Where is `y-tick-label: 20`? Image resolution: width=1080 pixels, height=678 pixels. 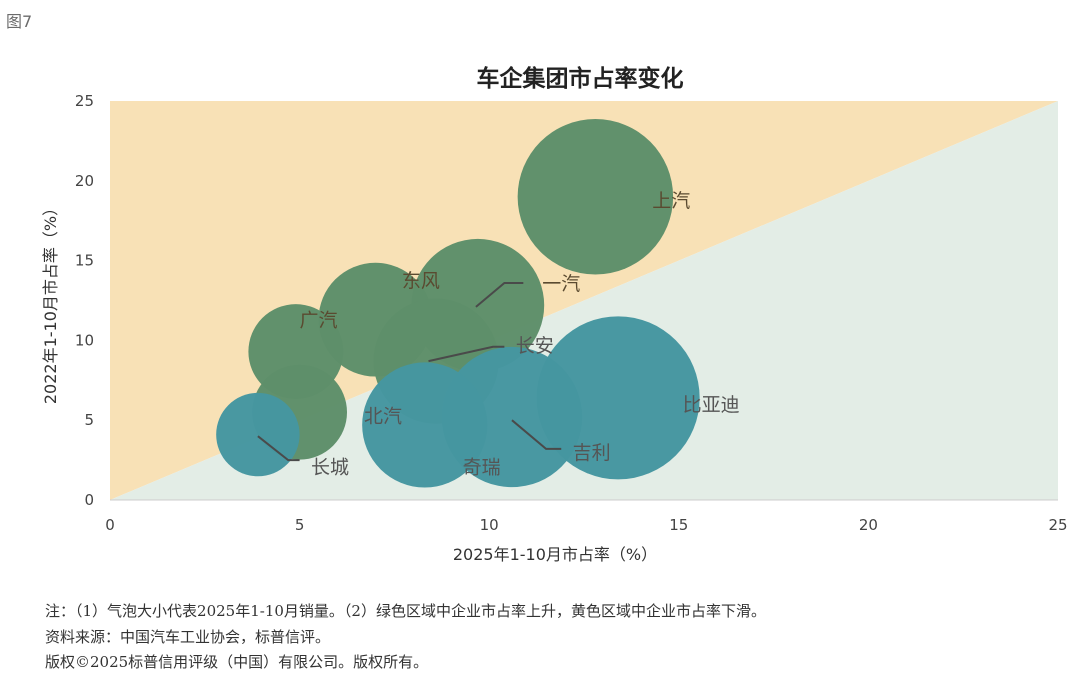 y-tick-label: 20 is located at coordinates (84, 181).